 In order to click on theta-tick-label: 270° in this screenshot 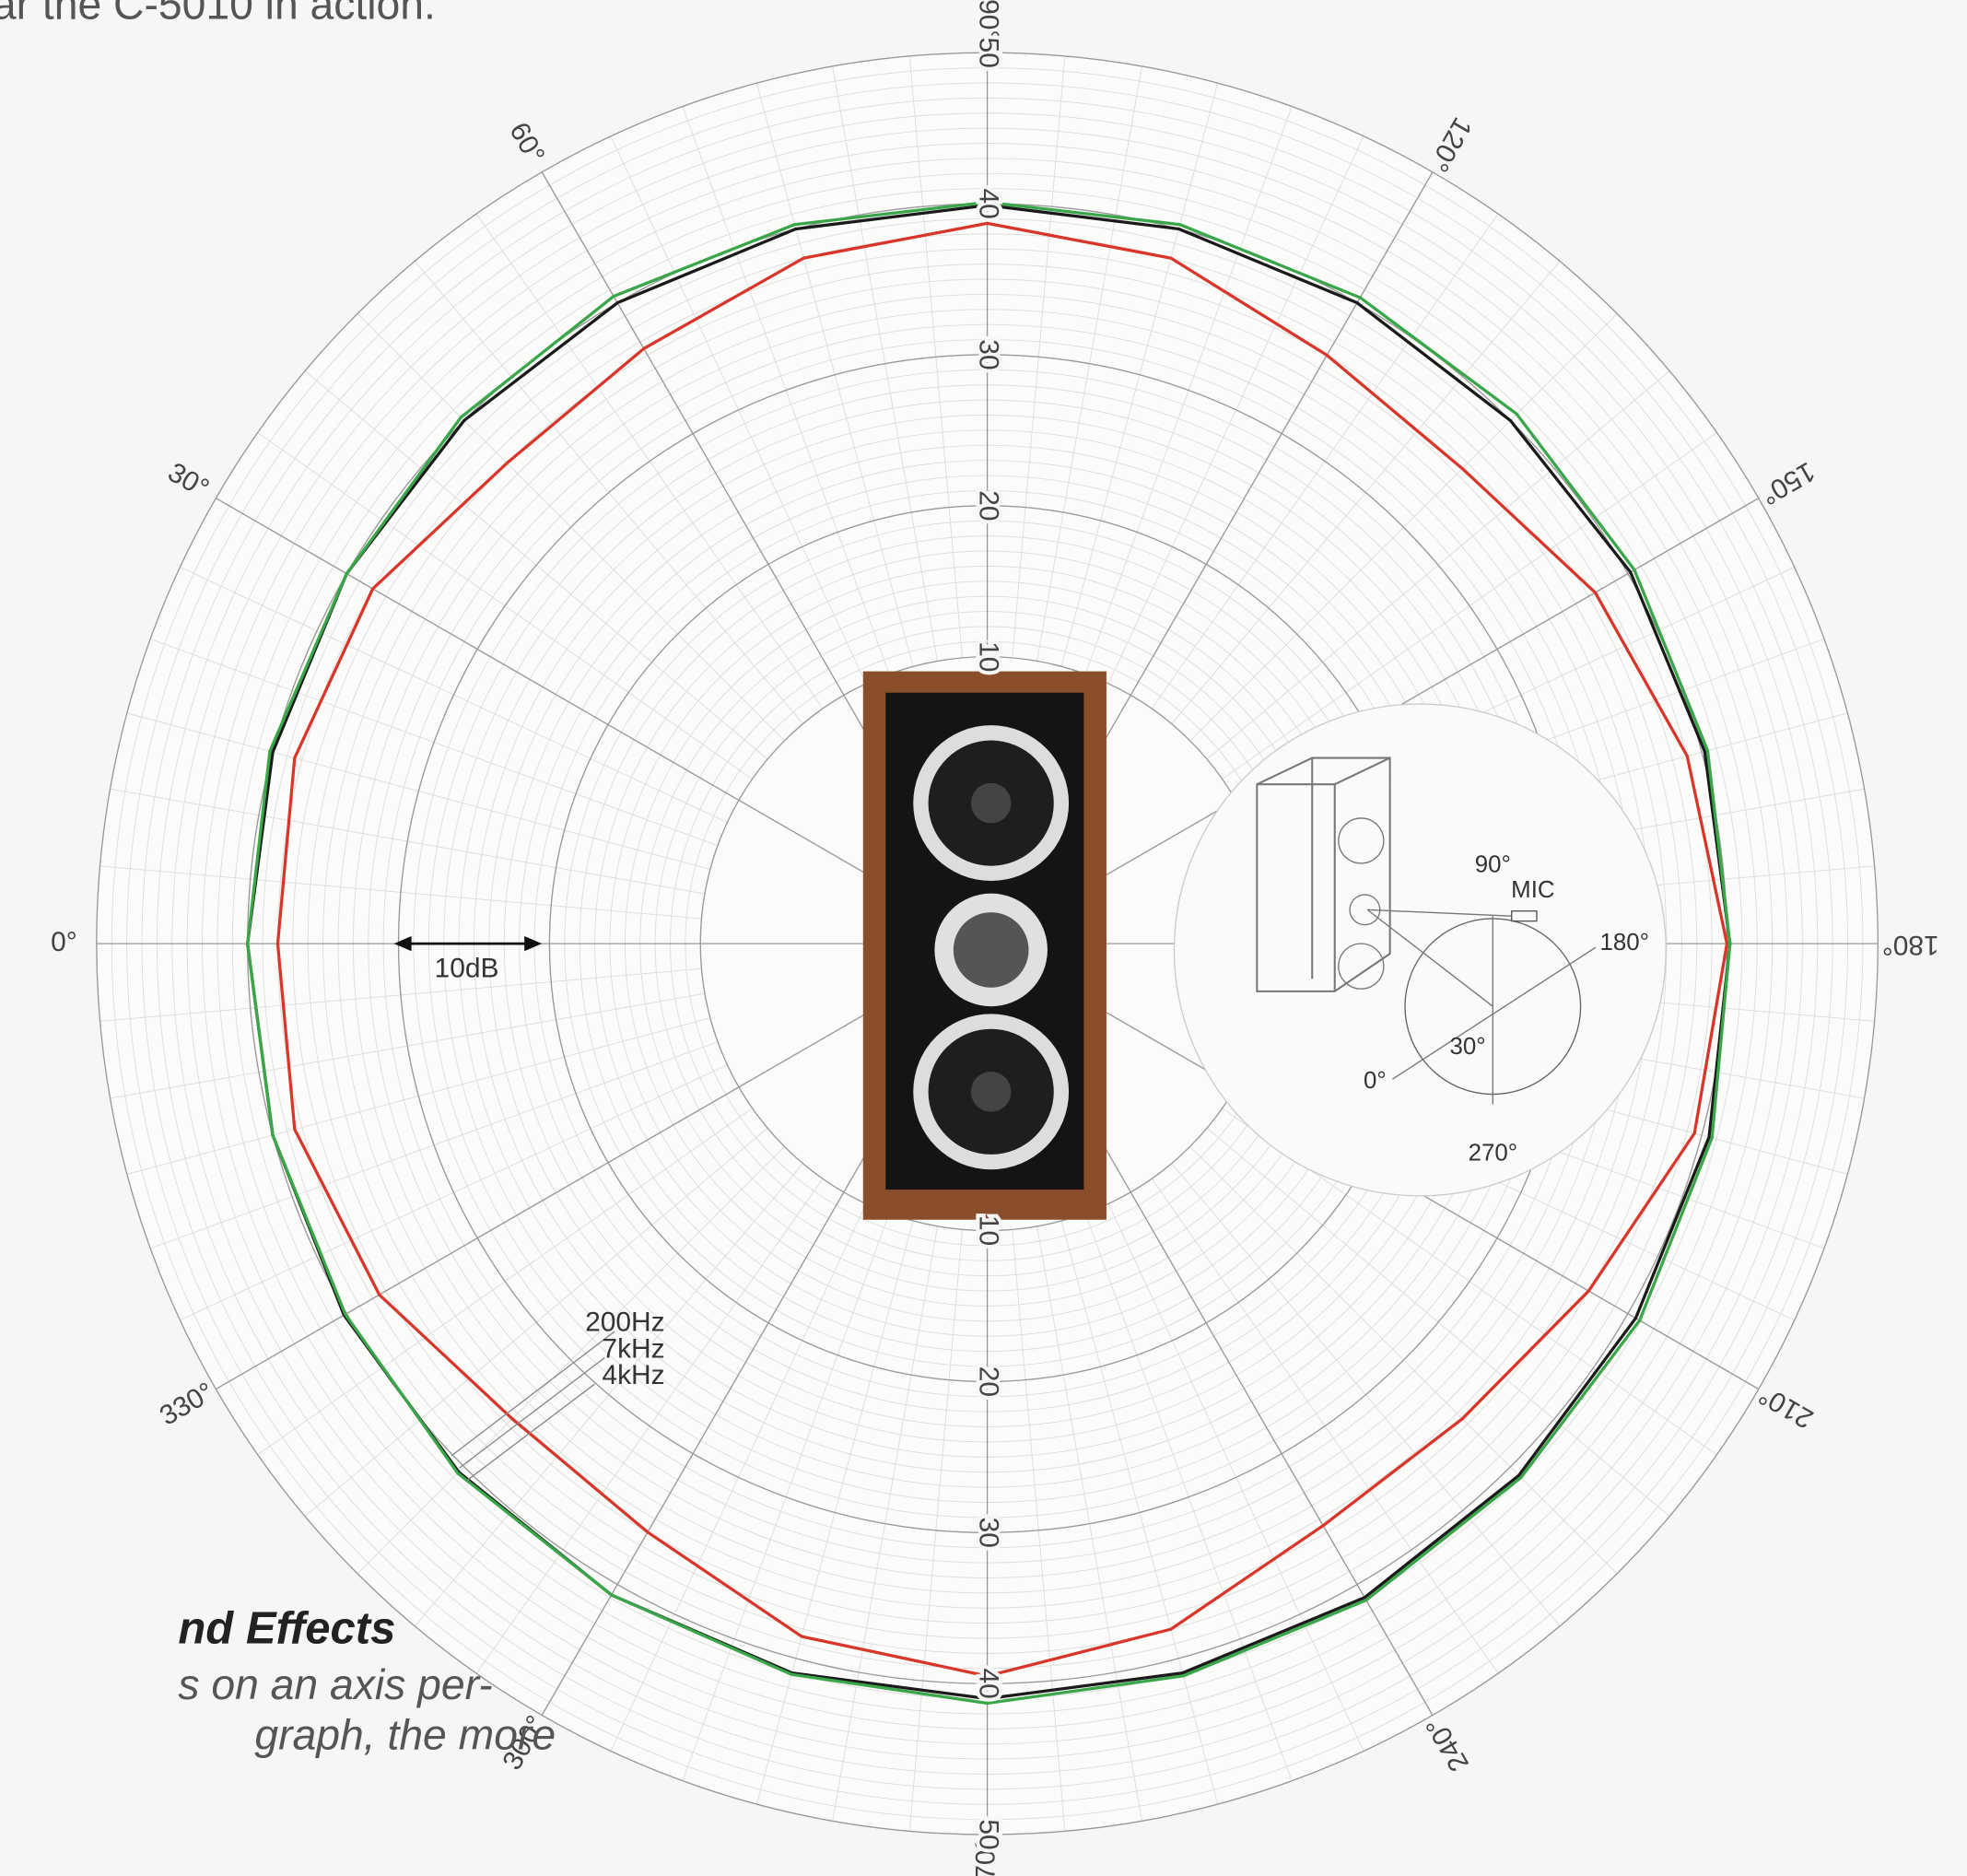, I will do `click(985, 1857)`.